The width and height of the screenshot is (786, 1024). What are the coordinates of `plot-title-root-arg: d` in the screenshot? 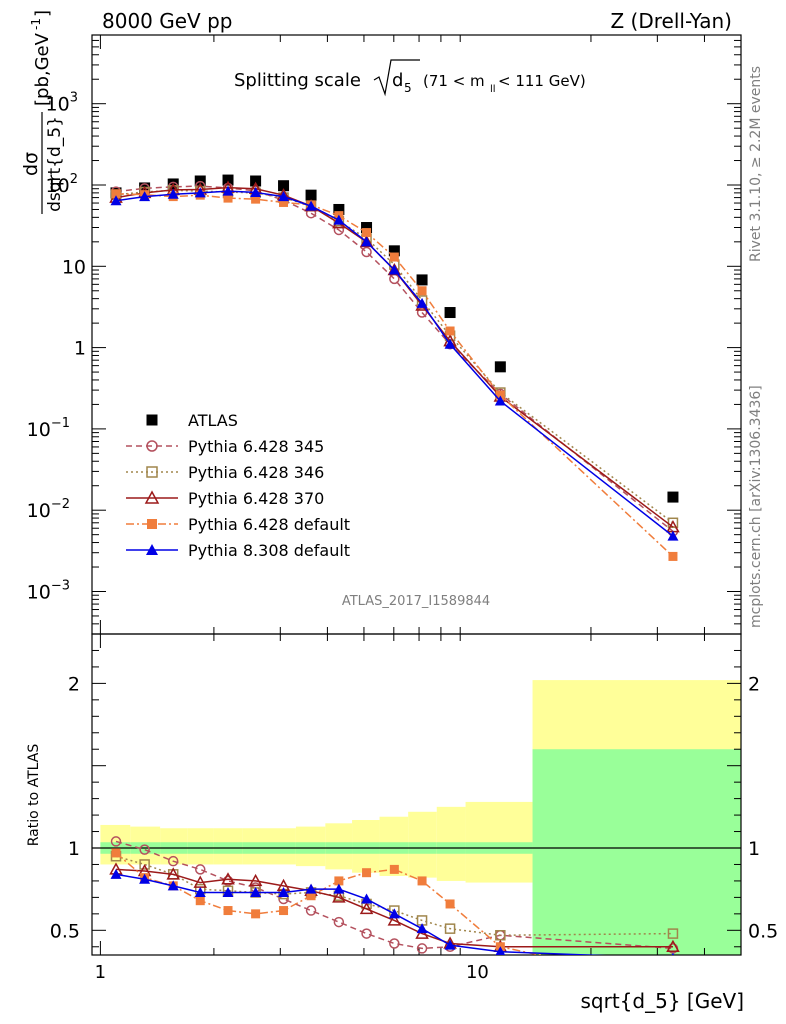 It's located at (397, 80).